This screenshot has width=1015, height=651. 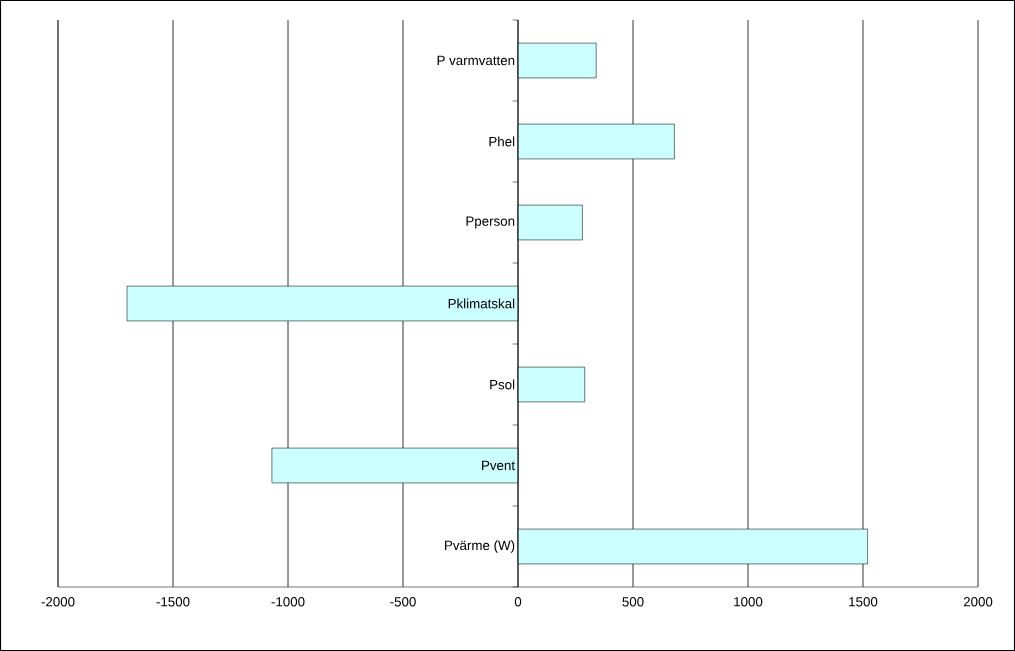 I want to click on y-tick-label: P varmvatten, so click(x=476, y=60).